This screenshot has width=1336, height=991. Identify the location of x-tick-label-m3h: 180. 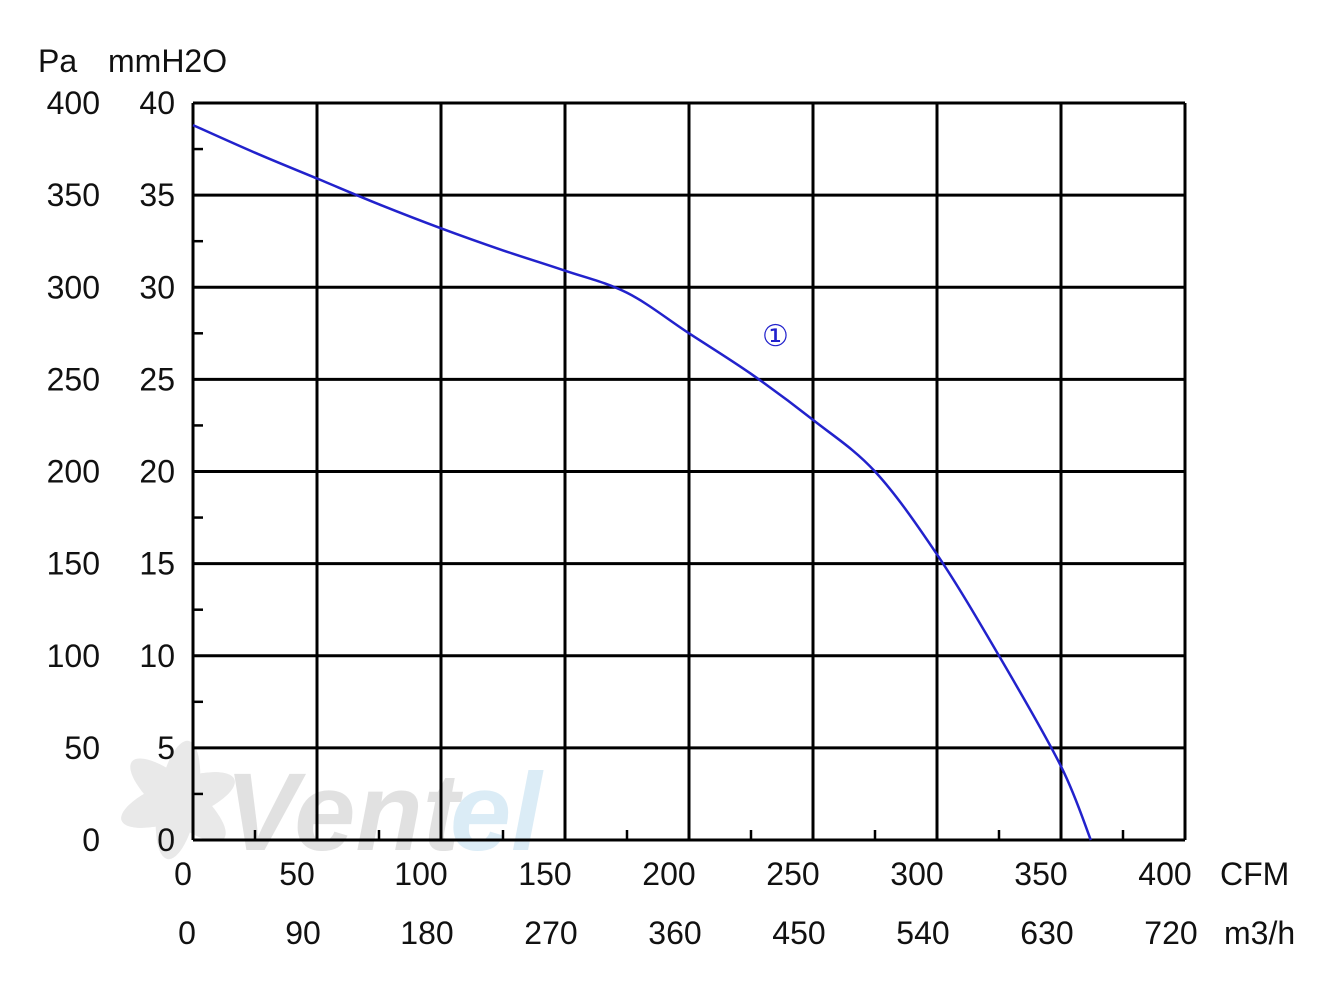
(426, 933).